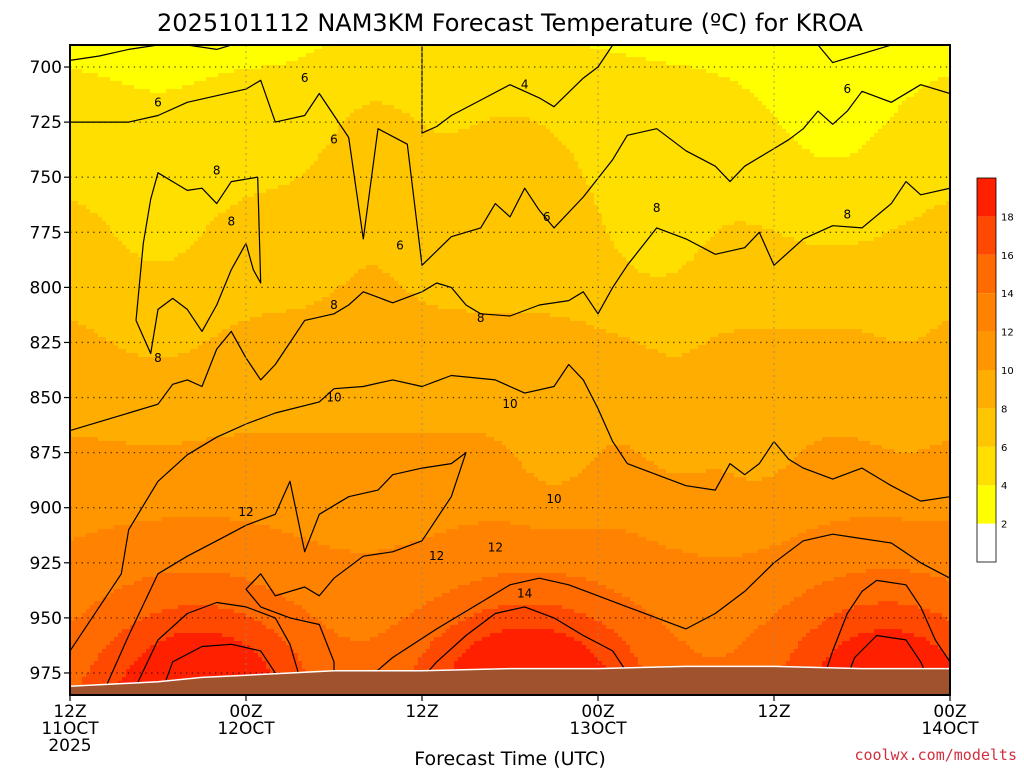 This screenshot has width=1024, height=768. I want to click on contour-label-15: 10, so click(509, 404).